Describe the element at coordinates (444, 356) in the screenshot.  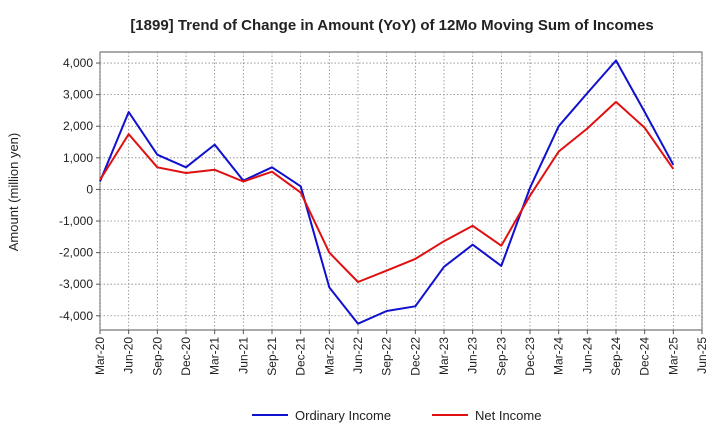
I see `x-tick-label: Mar-23` at that location.